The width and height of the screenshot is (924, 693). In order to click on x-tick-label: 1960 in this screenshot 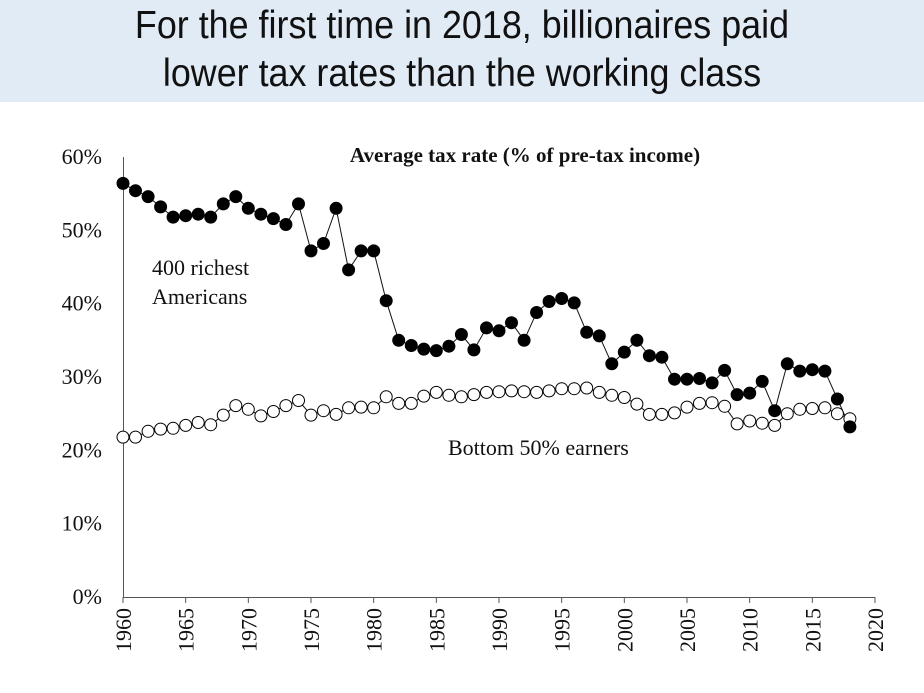, I will do `click(123, 630)`.